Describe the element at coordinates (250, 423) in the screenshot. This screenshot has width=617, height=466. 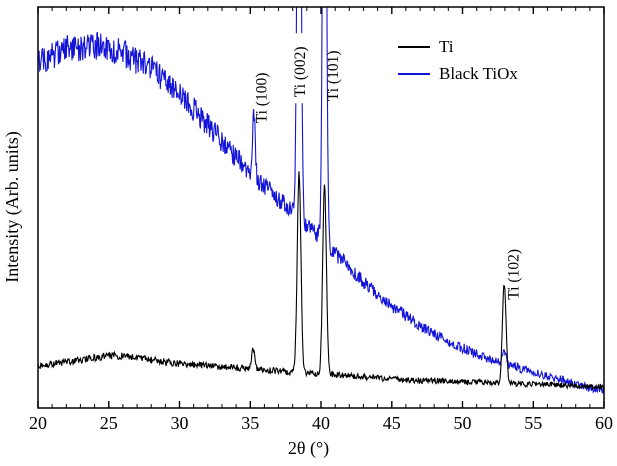
I see `svg-text: 35` at that location.